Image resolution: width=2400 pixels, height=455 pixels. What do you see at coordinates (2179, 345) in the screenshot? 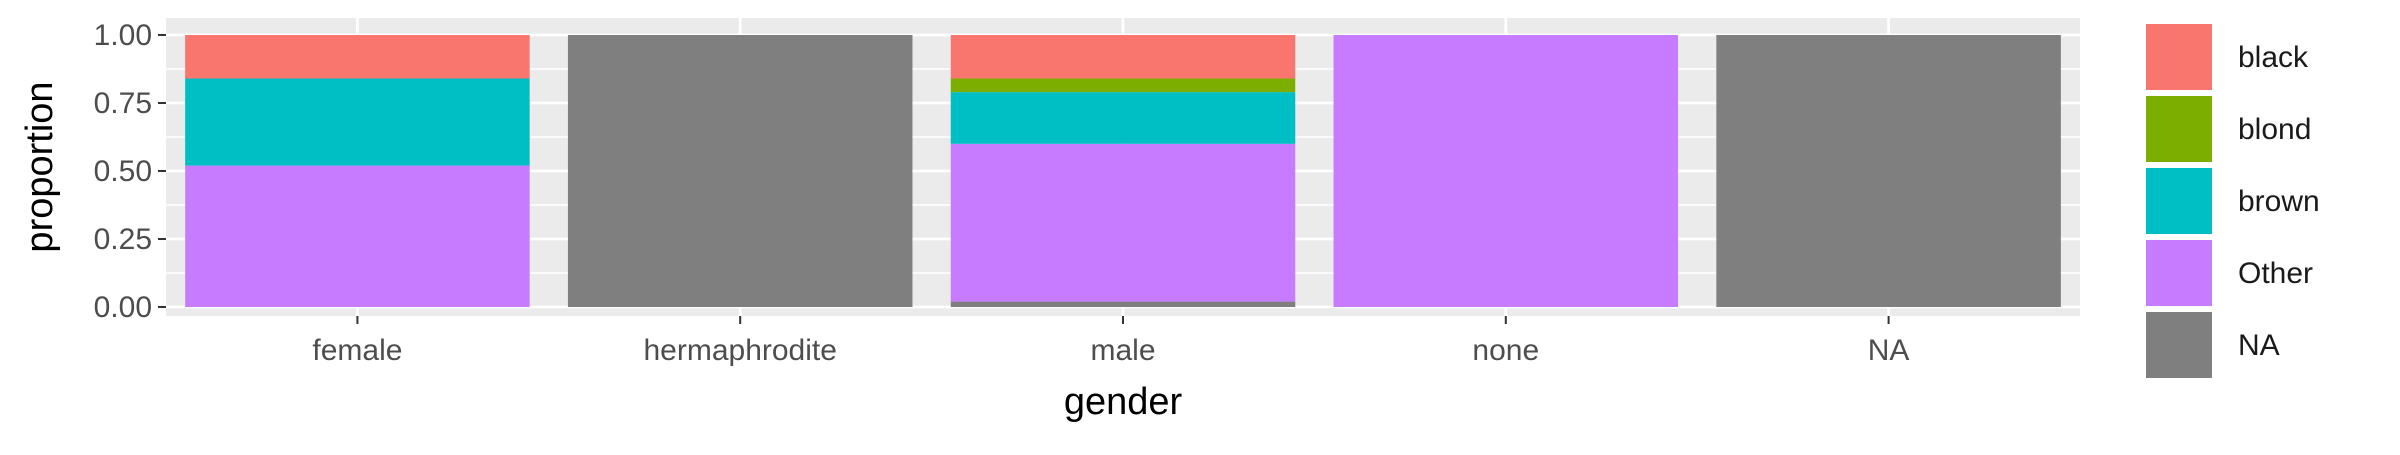
I see `legend-key-na` at bounding box center [2179, 345].